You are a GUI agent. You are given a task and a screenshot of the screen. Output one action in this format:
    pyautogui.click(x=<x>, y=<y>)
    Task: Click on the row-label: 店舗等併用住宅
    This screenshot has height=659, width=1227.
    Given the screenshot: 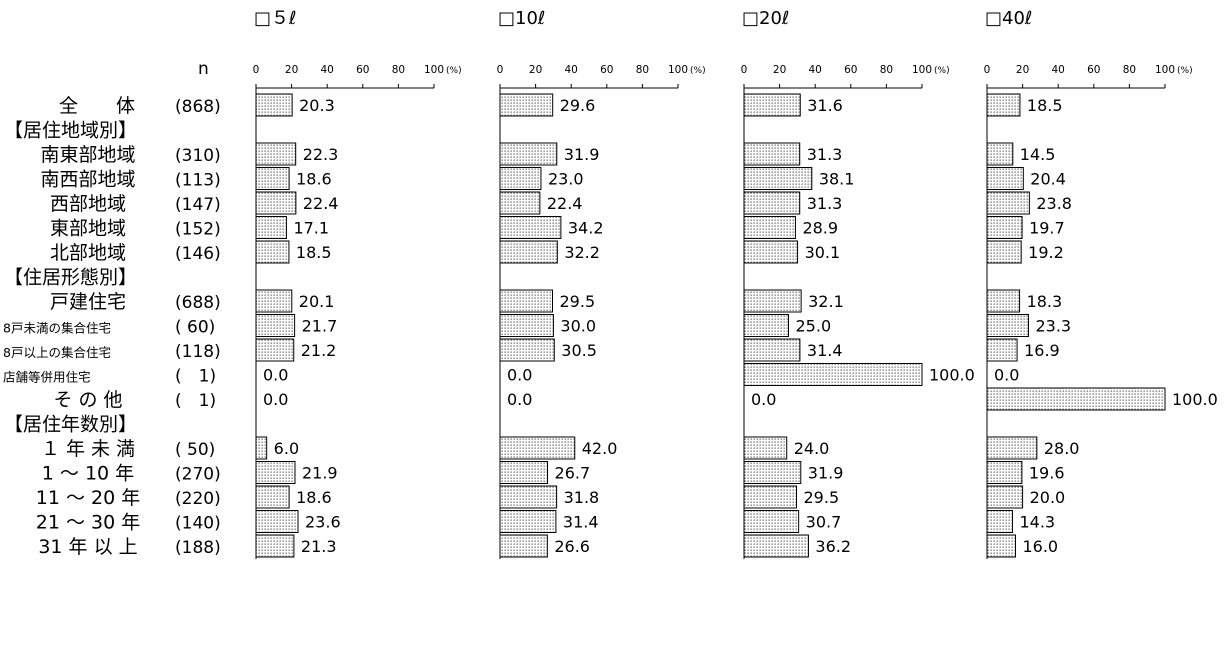 What is the action you would take?
    pyautogui.click(x=47, y=377)
    